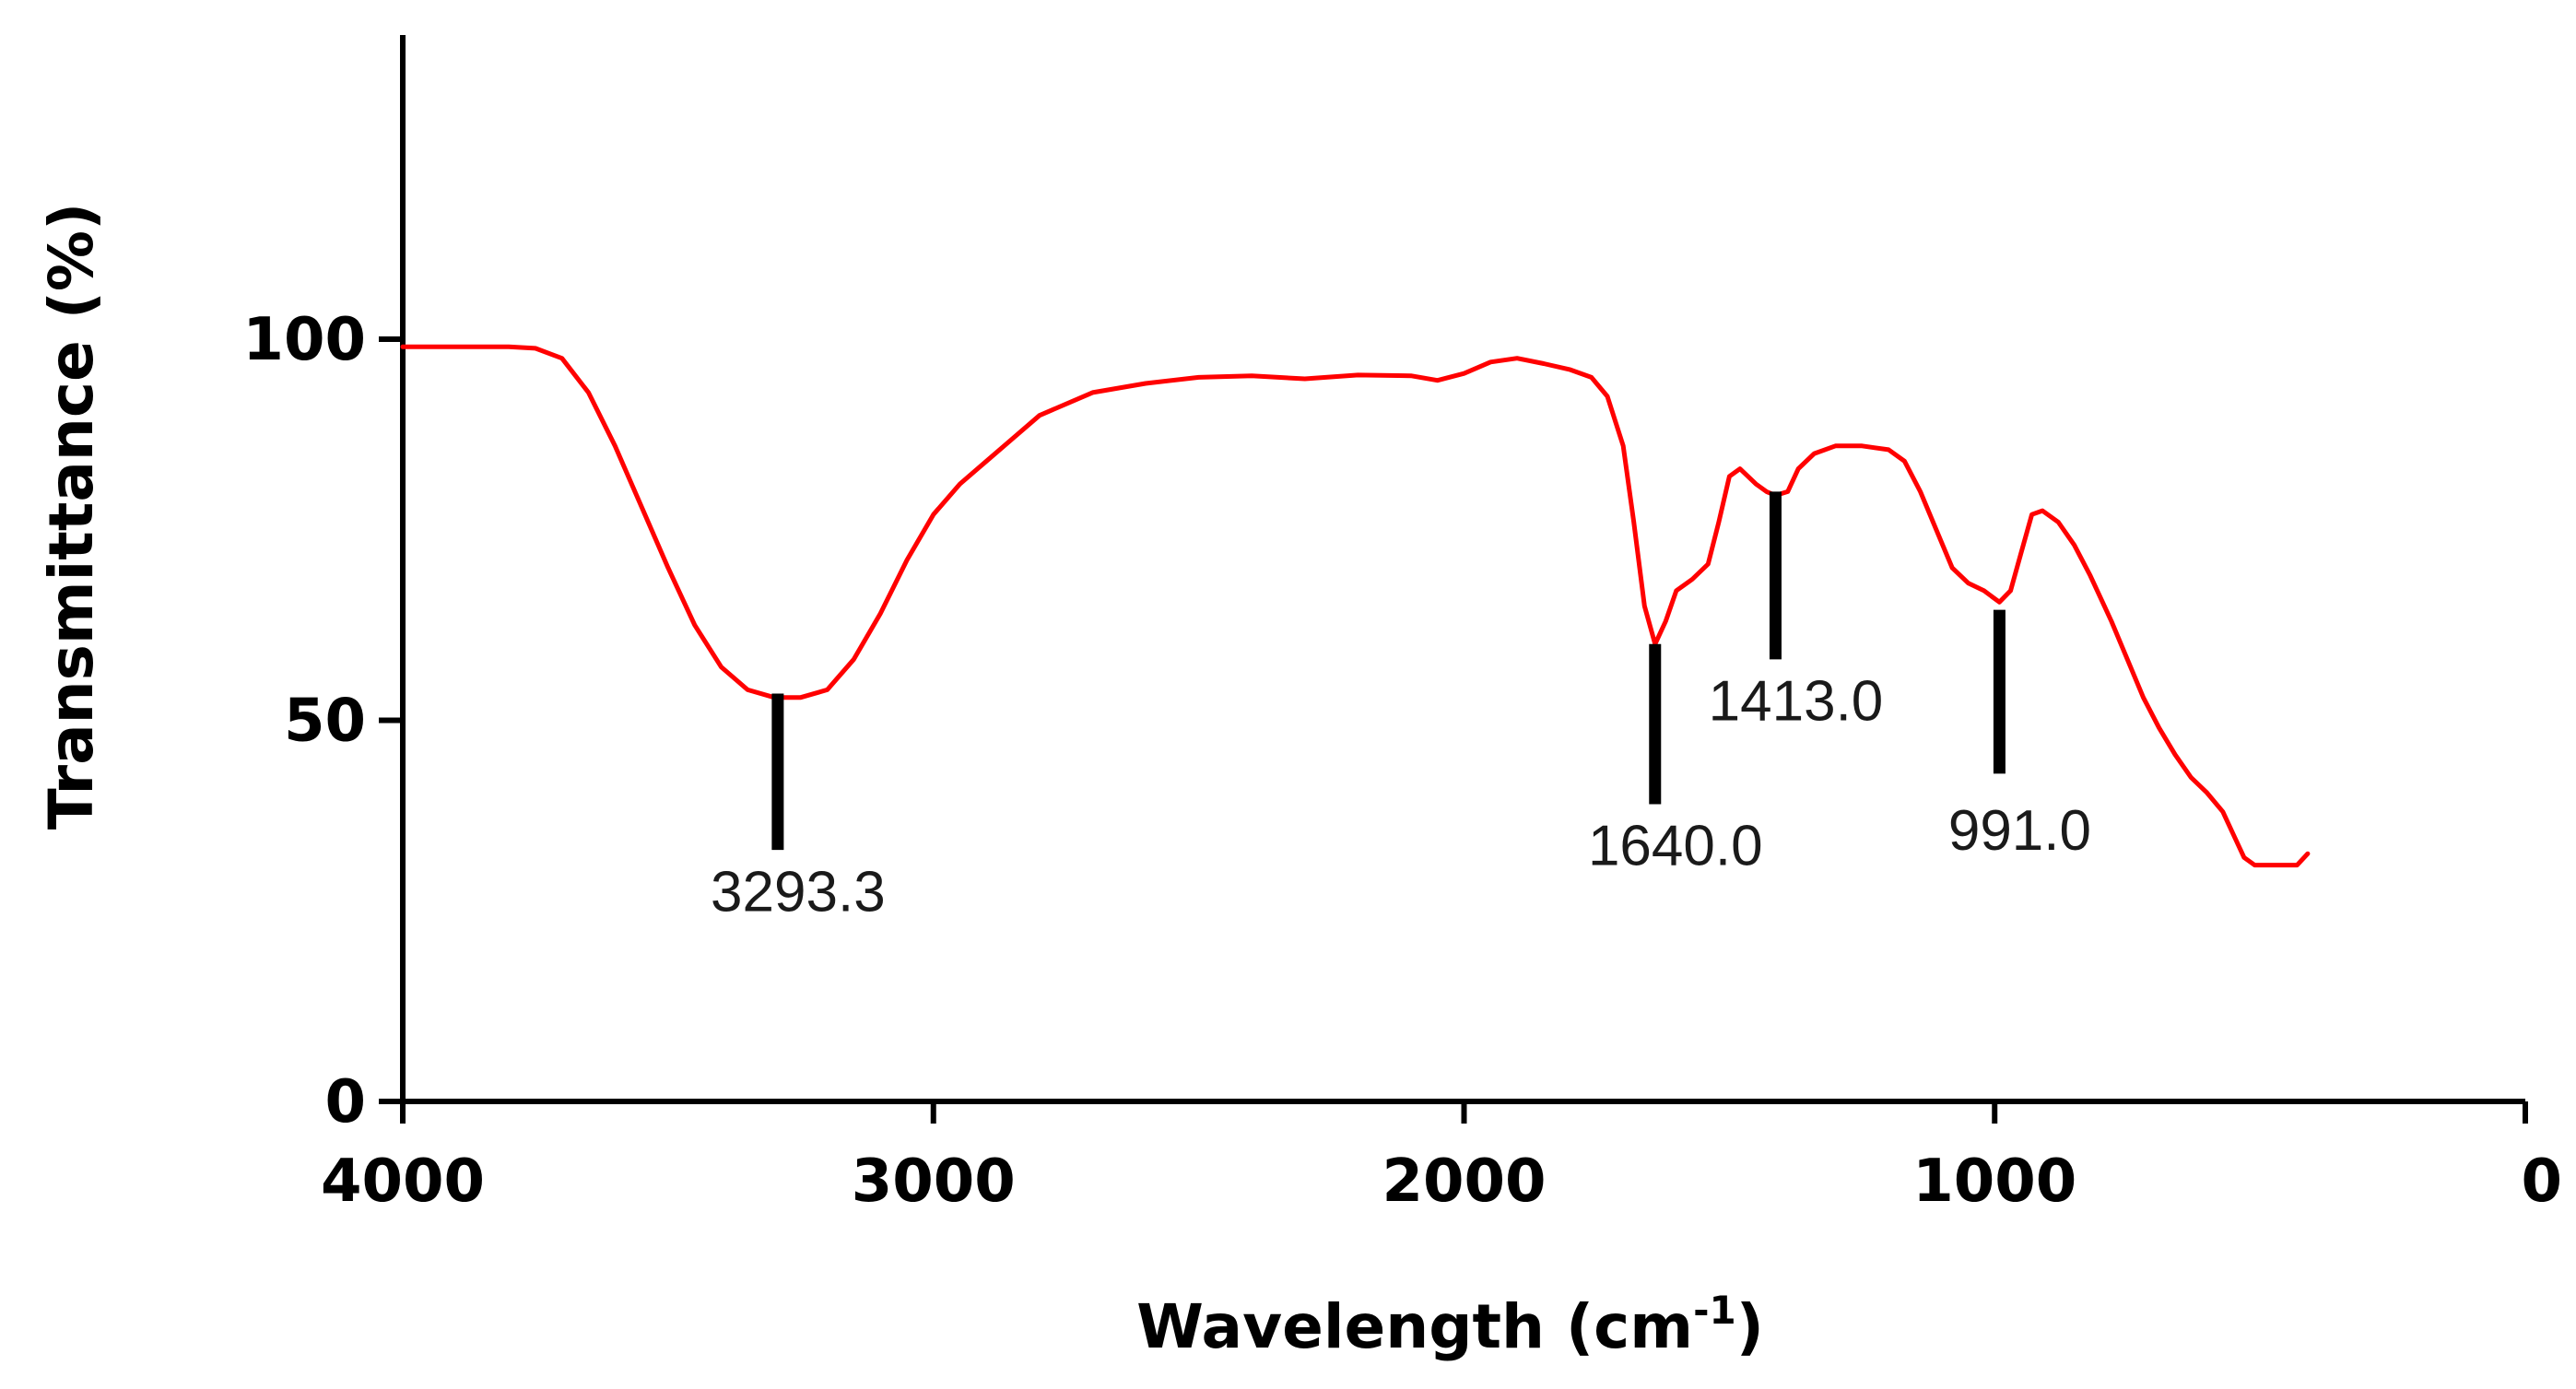  I want to click on x-axis-title: Wavelength (cm-1), so click(1450, 1325).